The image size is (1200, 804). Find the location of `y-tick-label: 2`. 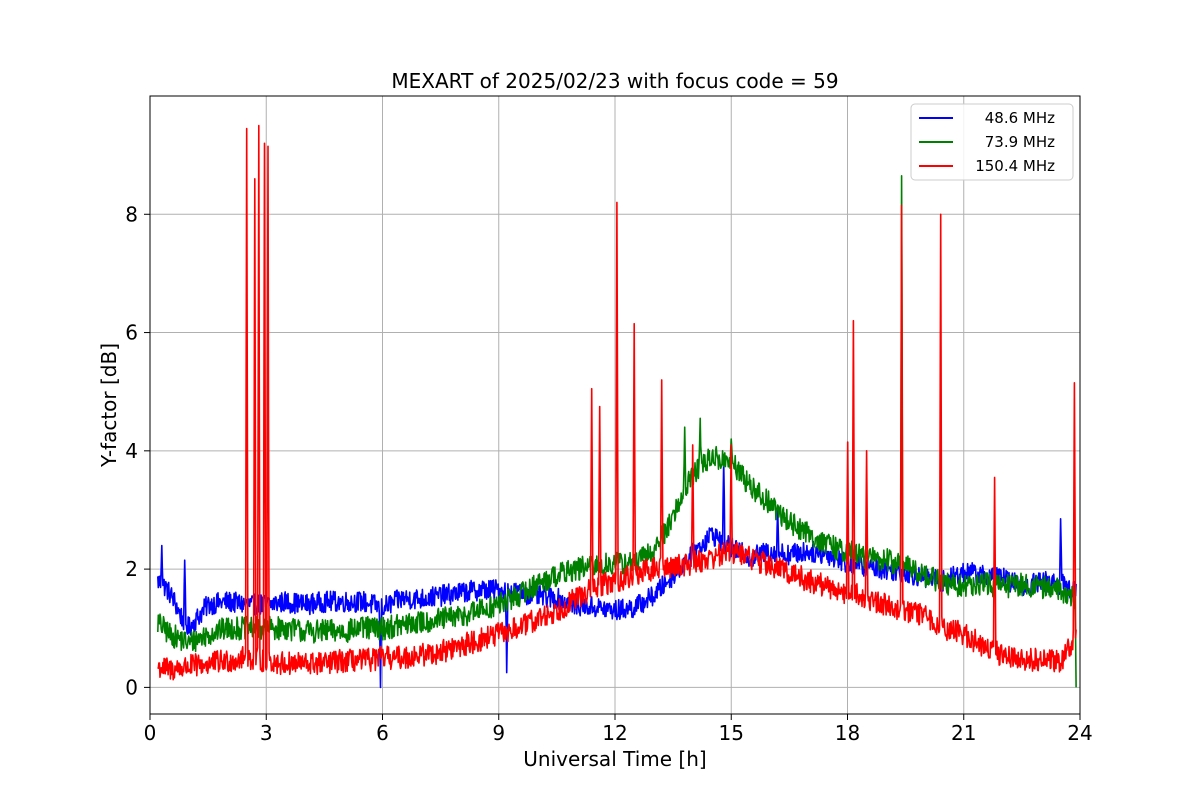

y-tick-label: 2 is located at coordinates (131, 569).